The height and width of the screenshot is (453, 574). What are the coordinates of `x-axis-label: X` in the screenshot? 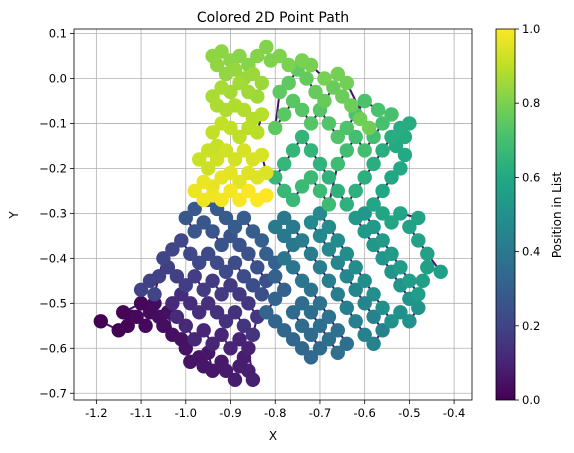 It's located at (273, 436).